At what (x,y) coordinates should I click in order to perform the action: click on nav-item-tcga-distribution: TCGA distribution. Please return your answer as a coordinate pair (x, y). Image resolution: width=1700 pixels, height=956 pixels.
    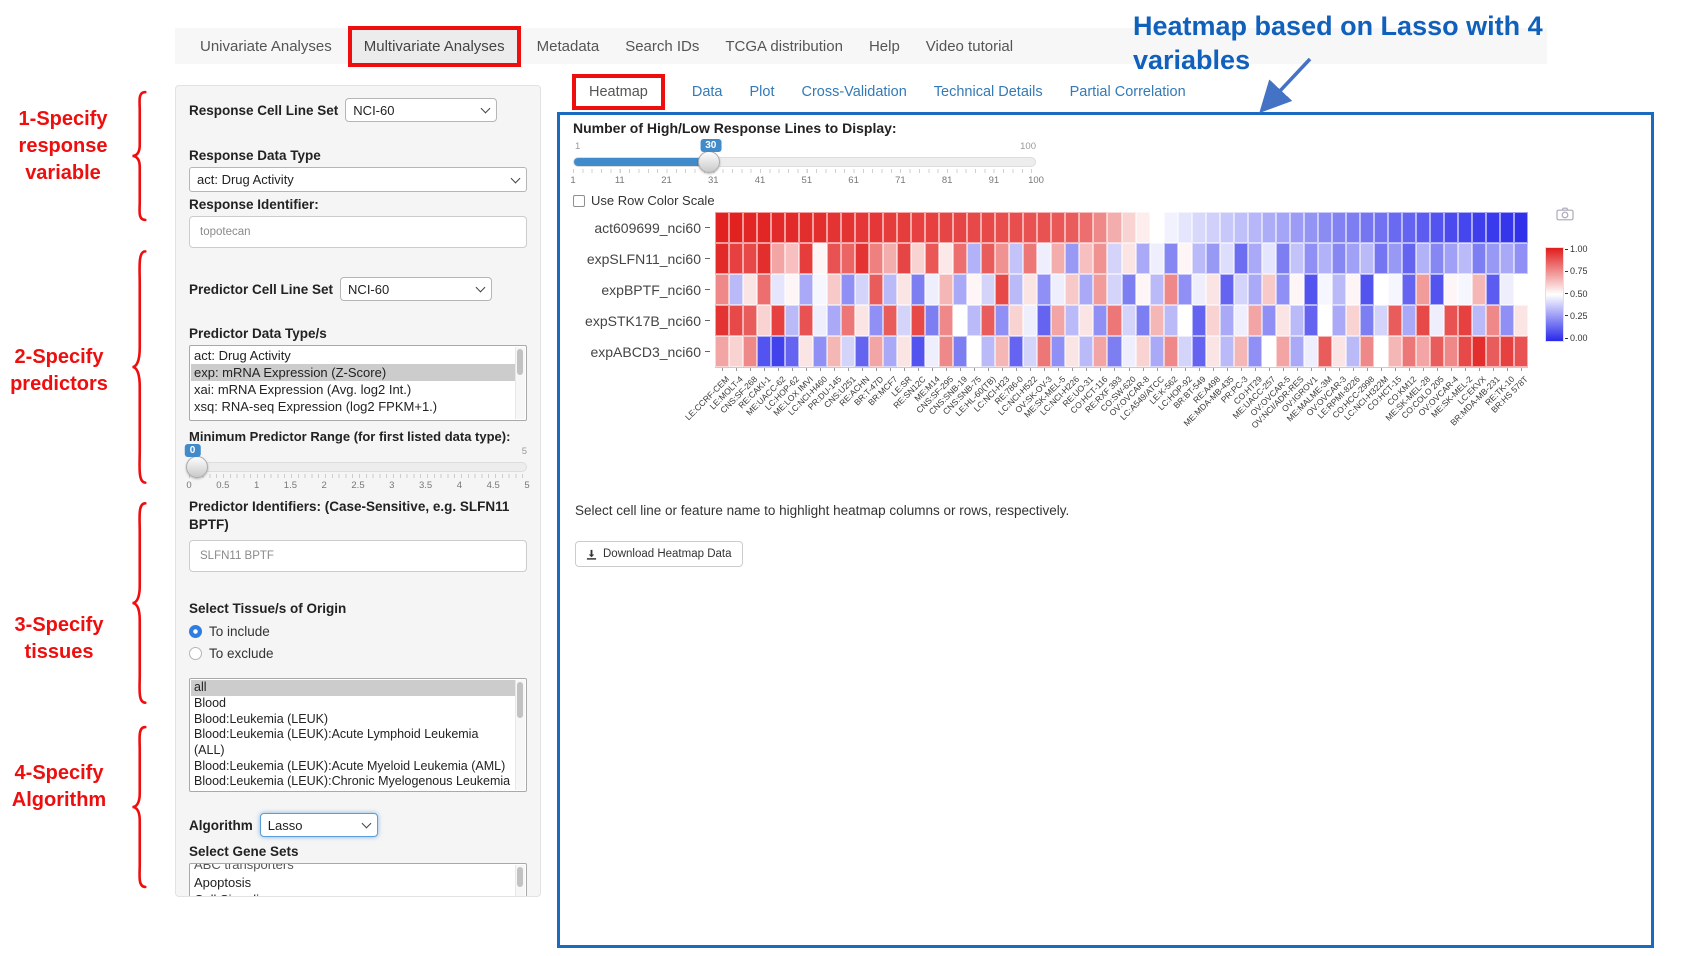
    Looking at the image, I should click on (784, 46).